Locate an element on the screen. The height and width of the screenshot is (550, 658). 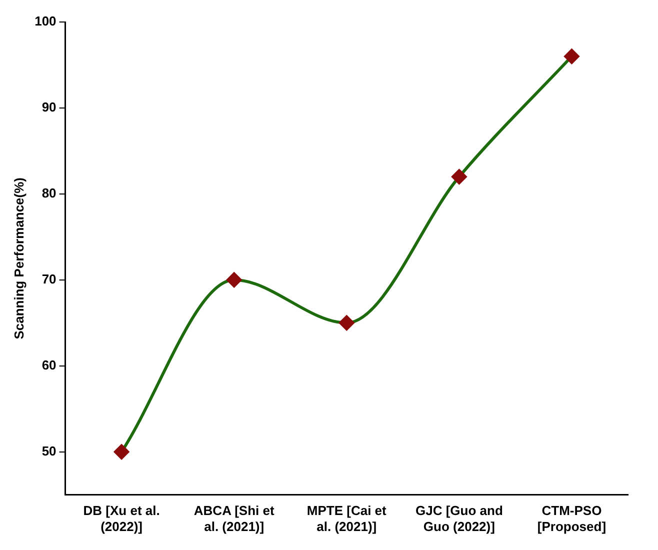
y-tick-label: 100 is located at coordinates (45, 21).